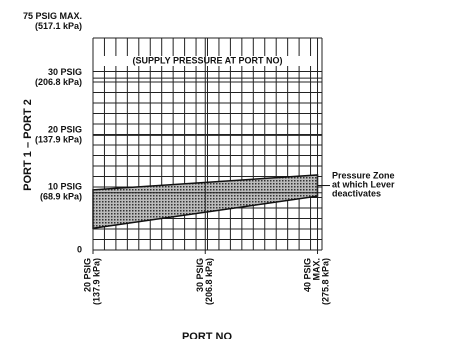 The height and width of the screenshot is (339, 468). Describe the element at coordinates (79, 249) in the screenshot. I see `y-tick-label: 0` at that location.